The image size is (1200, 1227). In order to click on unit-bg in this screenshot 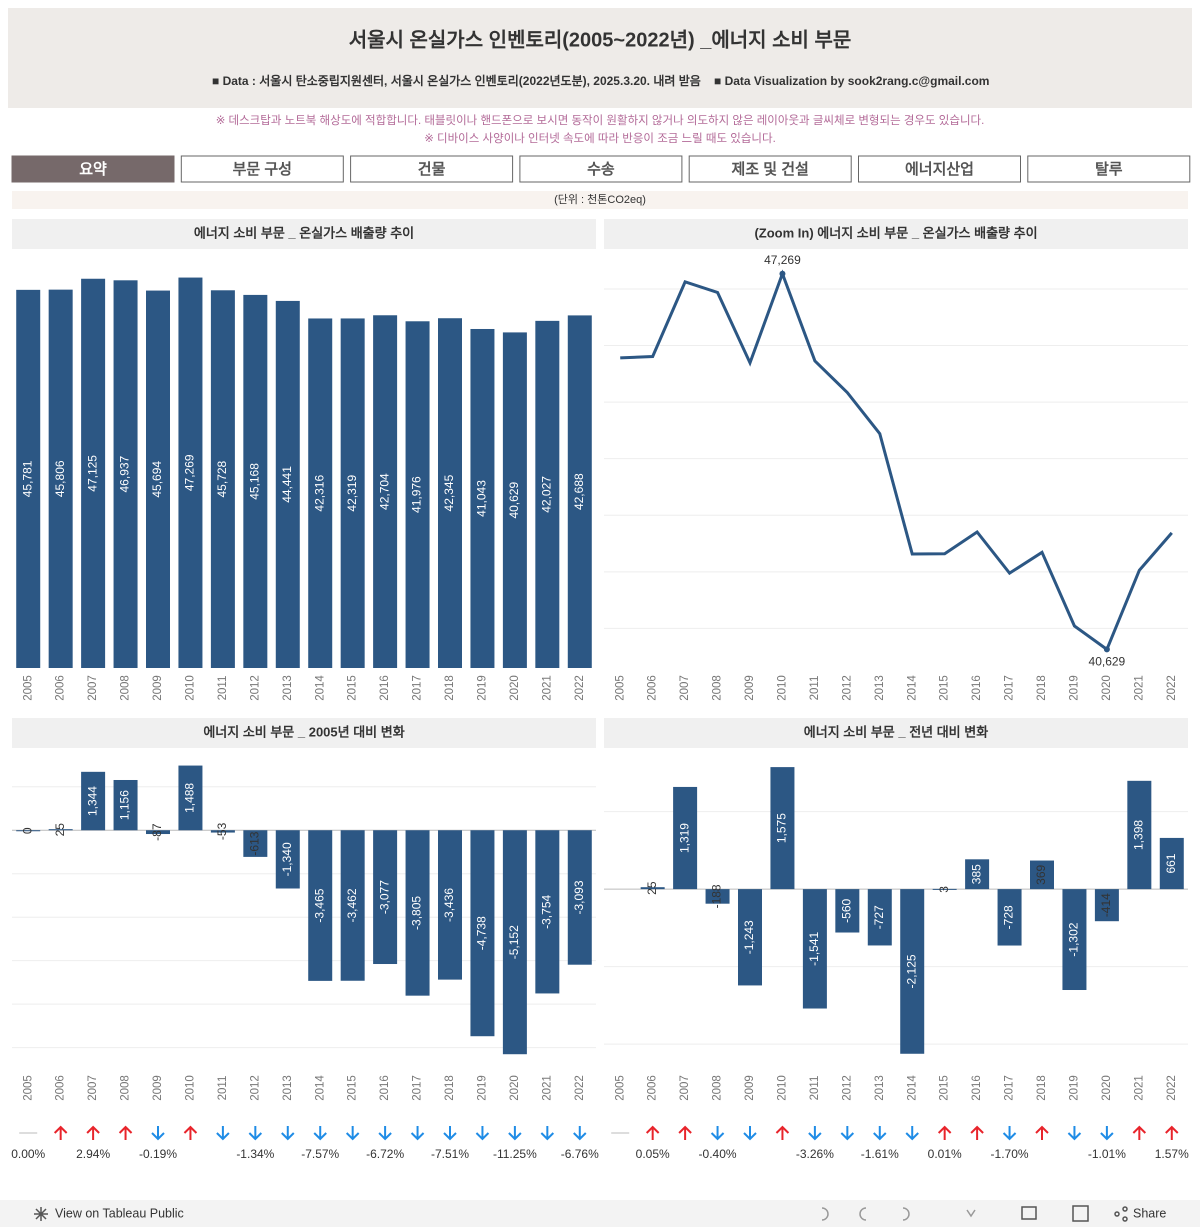, I will do `click(600, 200)`.